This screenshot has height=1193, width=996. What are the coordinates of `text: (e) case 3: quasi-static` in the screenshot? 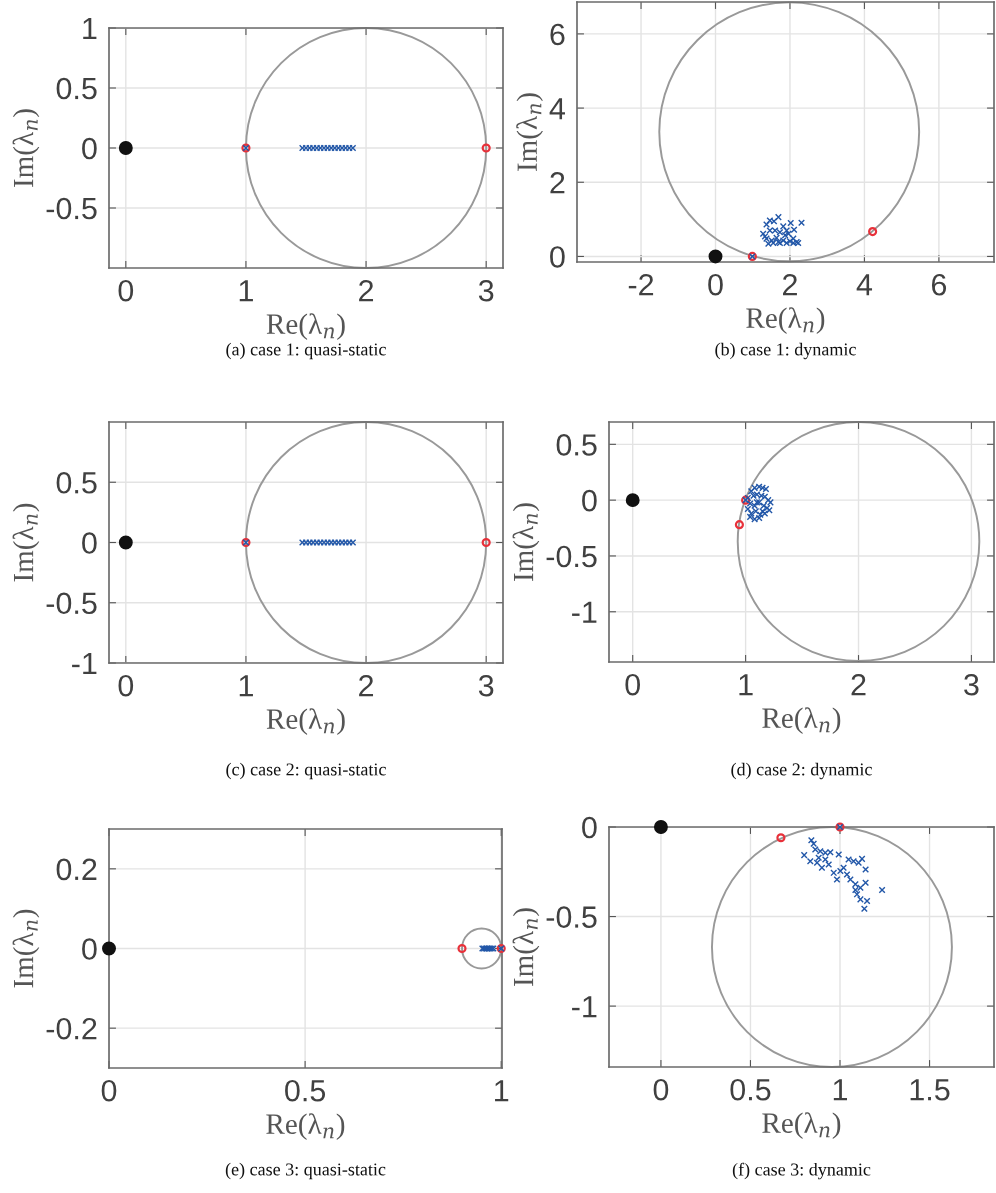 It's located at (305, 1171).